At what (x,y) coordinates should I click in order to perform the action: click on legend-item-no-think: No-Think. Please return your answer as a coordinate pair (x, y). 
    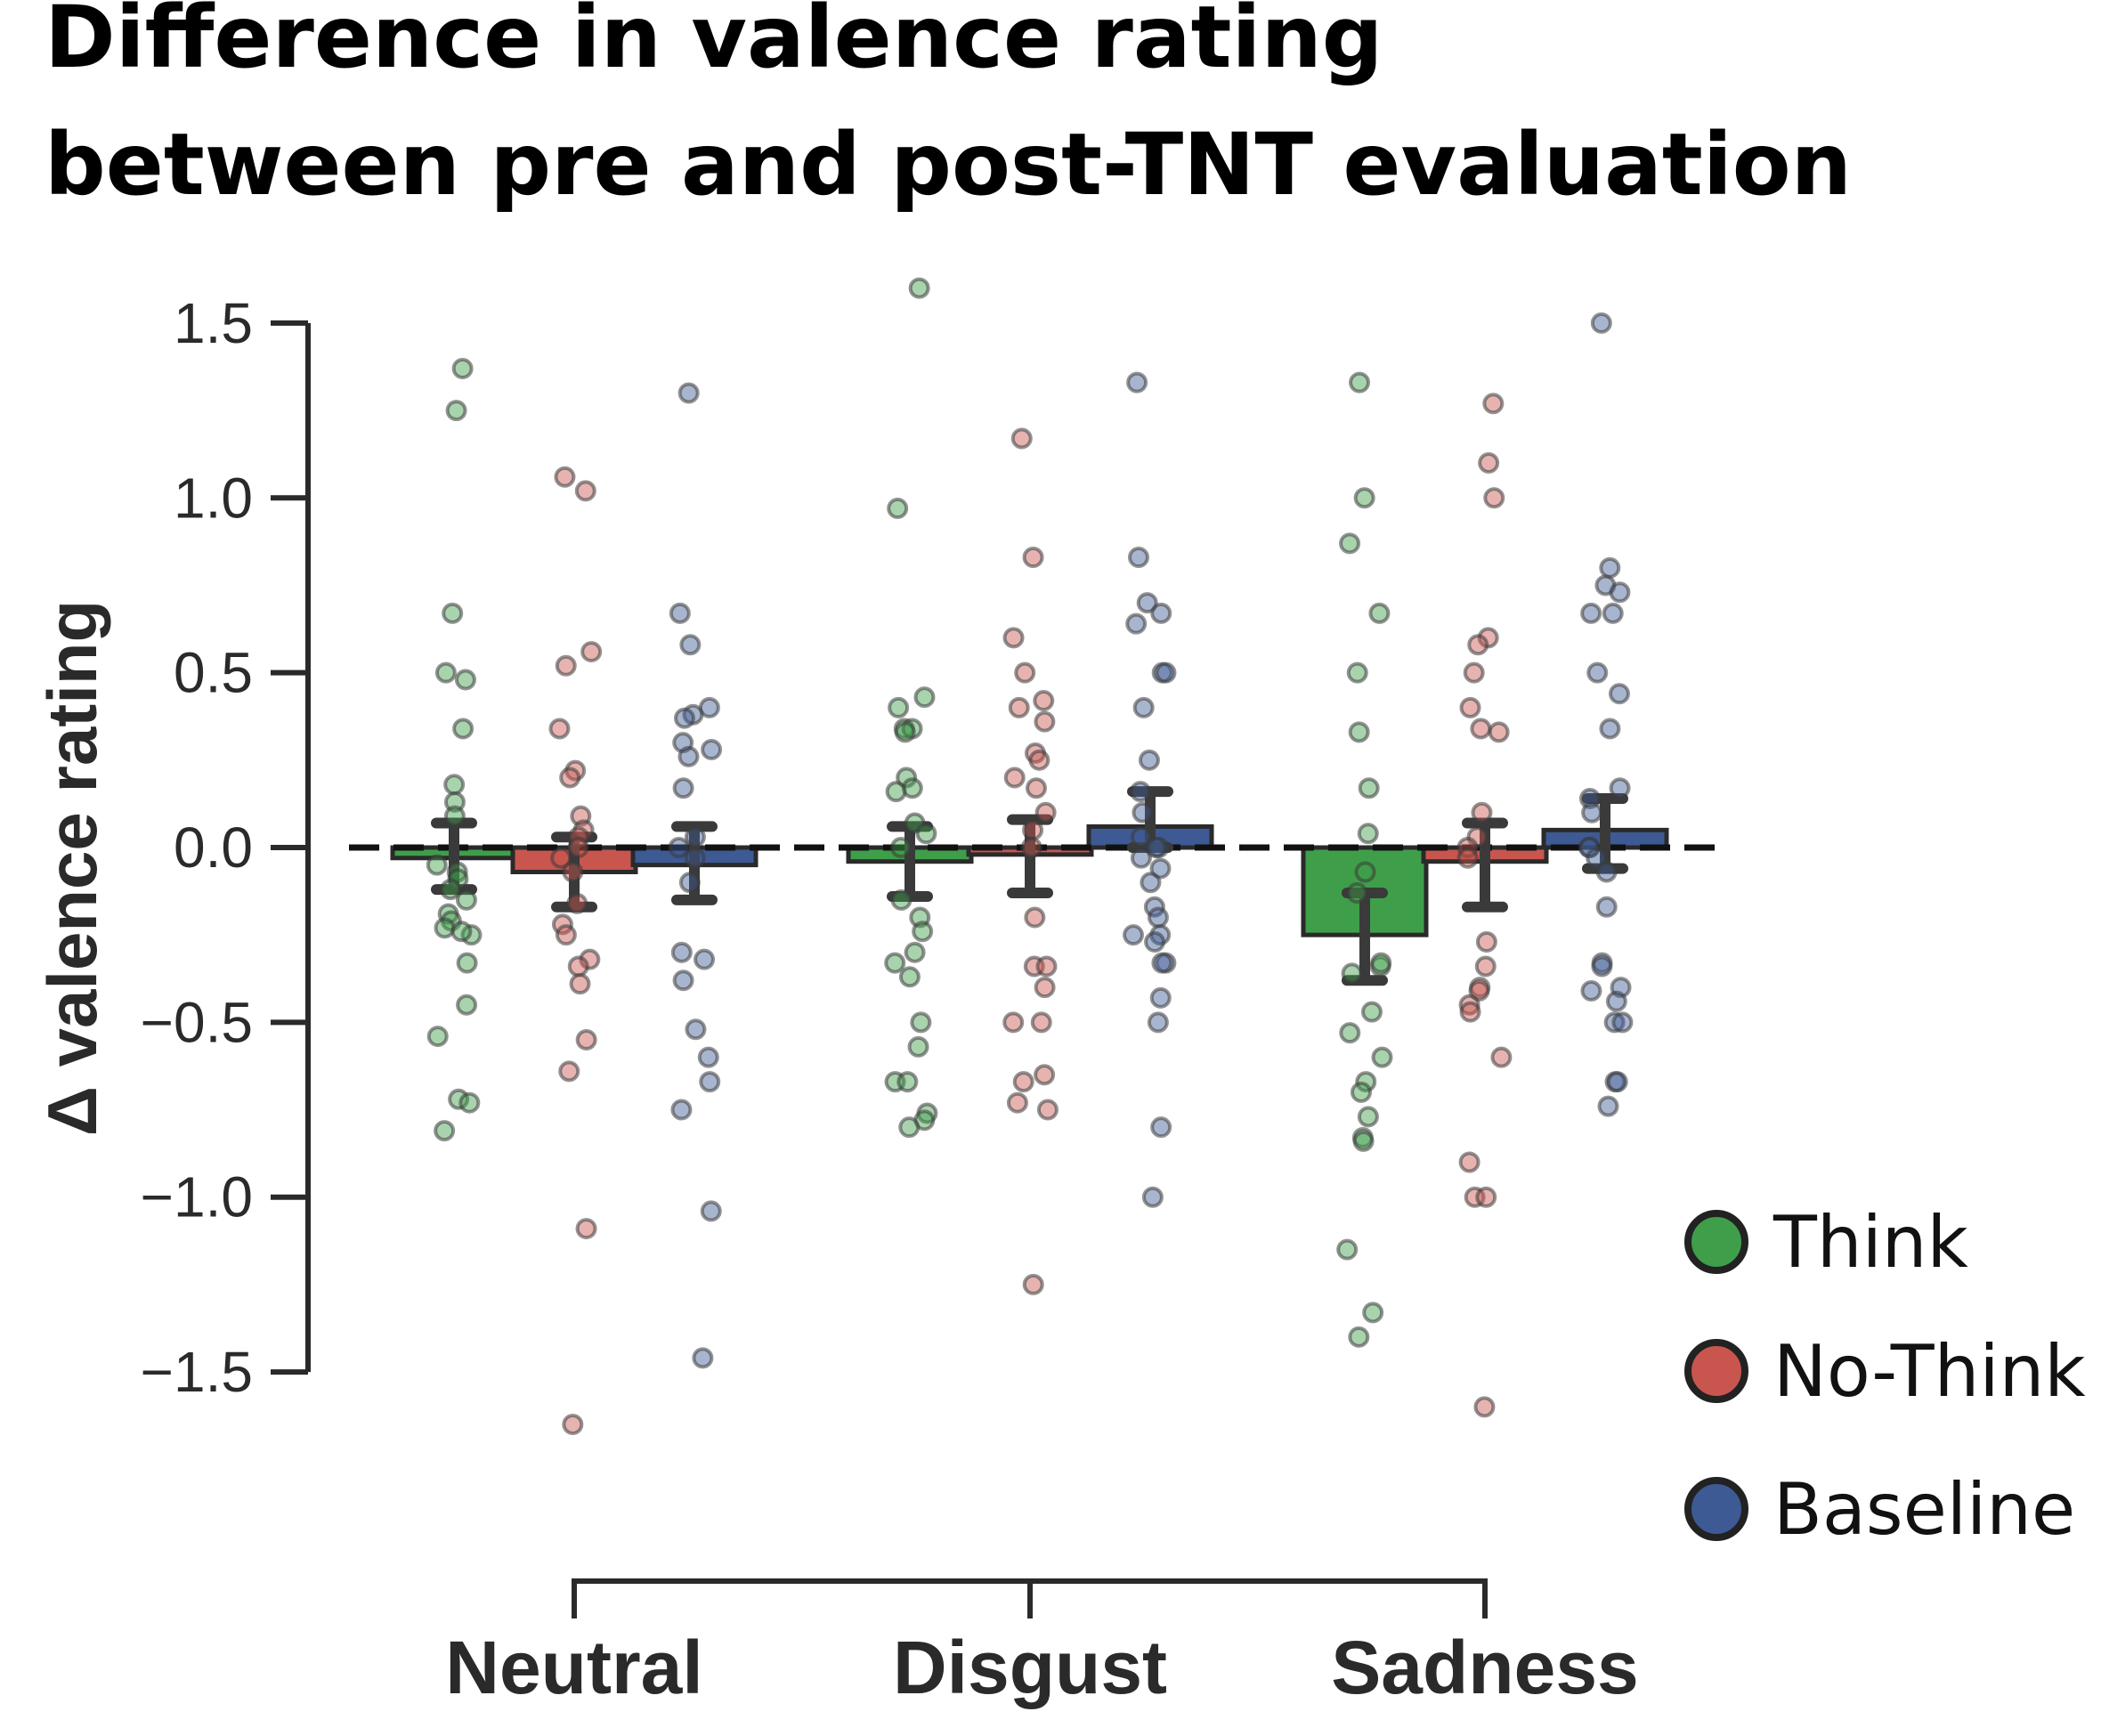
    Looking at the image, I should click on (1885, 1371).